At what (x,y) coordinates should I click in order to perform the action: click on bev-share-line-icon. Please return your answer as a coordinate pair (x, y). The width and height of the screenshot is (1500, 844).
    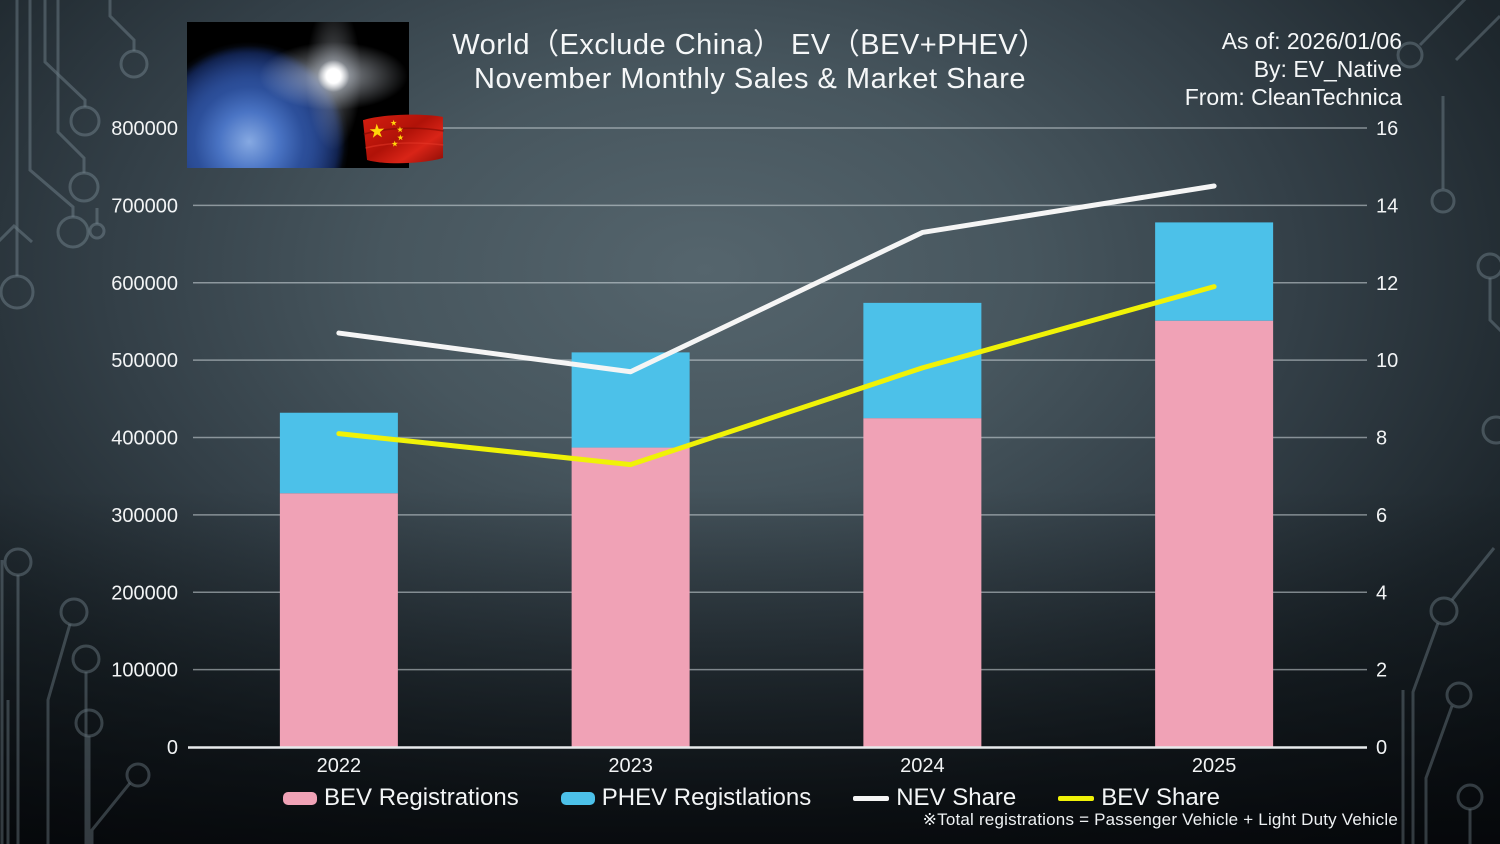
    Looking at the image, I should click on (1076, 798).